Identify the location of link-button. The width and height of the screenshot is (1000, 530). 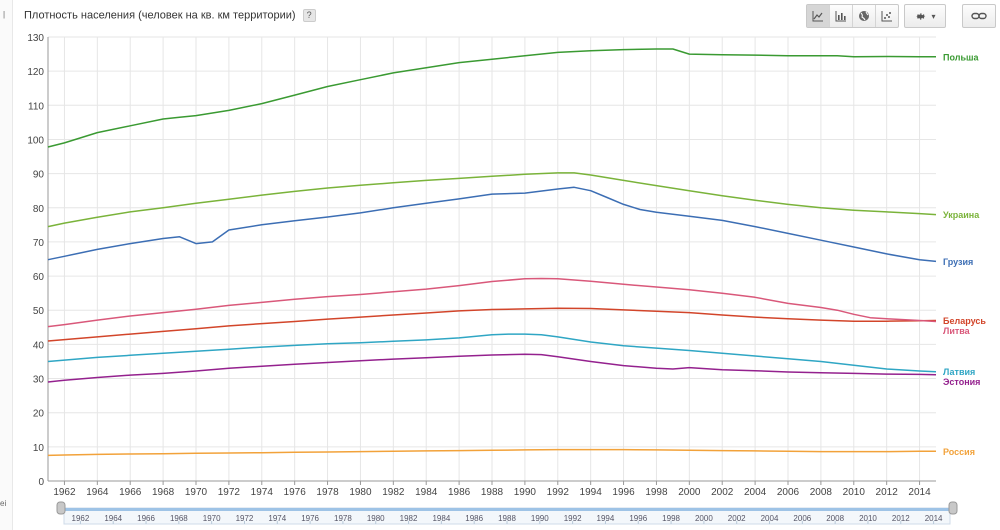
(979, 16).